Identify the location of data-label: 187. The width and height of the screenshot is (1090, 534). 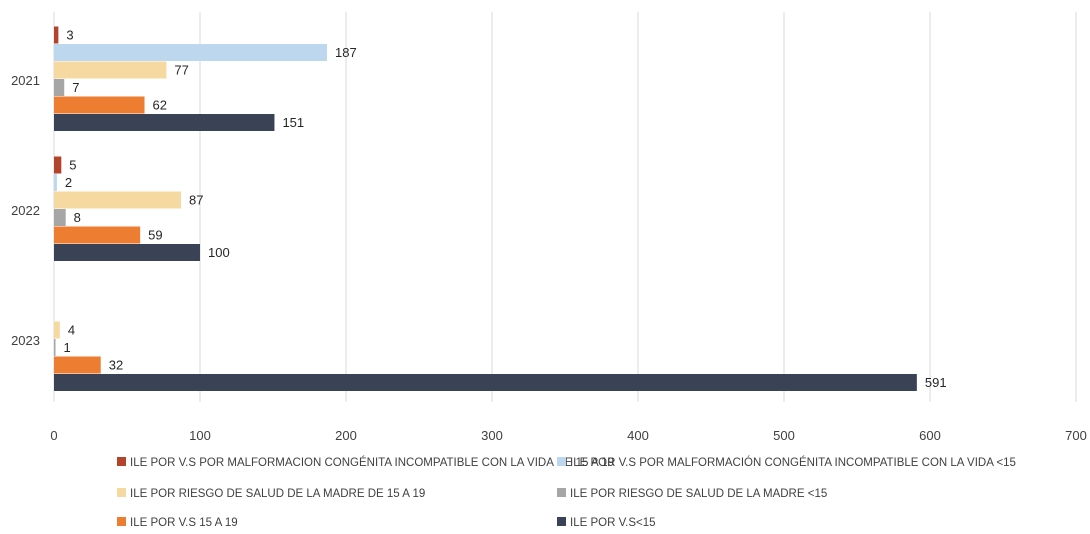
(346, 52).